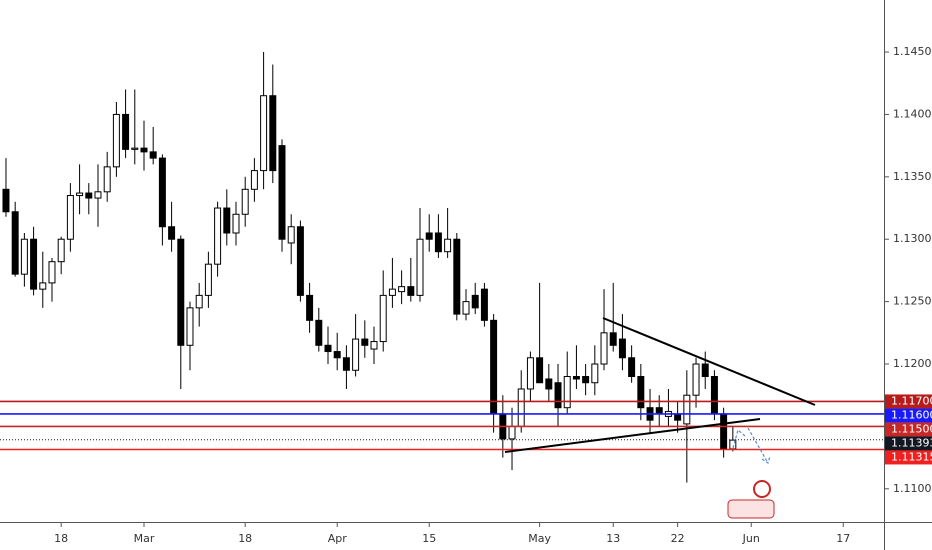 Image resolution: width=932 pixels, height=550 pixels. I want to click on level-label: 1.11315, so click(911, 456).